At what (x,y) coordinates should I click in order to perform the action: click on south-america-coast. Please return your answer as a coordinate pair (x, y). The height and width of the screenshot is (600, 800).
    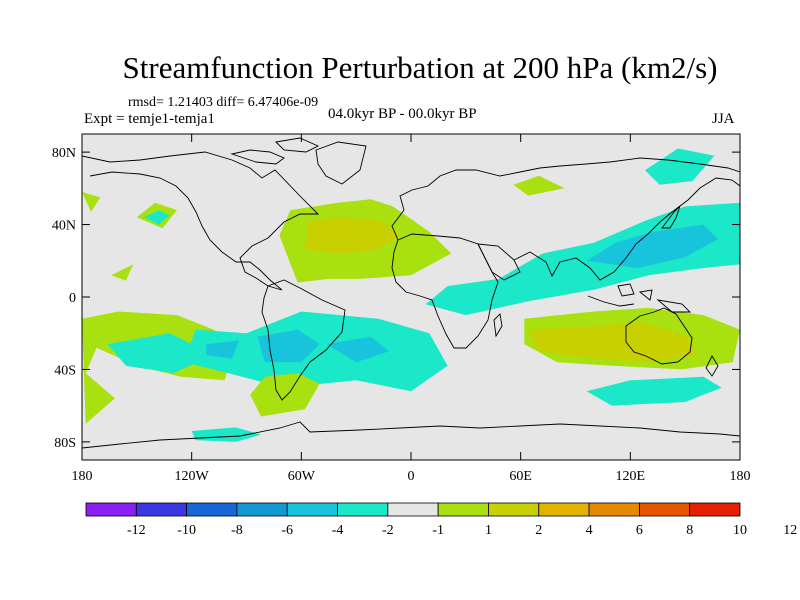
    Looking at the image, I should click on (303, 340).